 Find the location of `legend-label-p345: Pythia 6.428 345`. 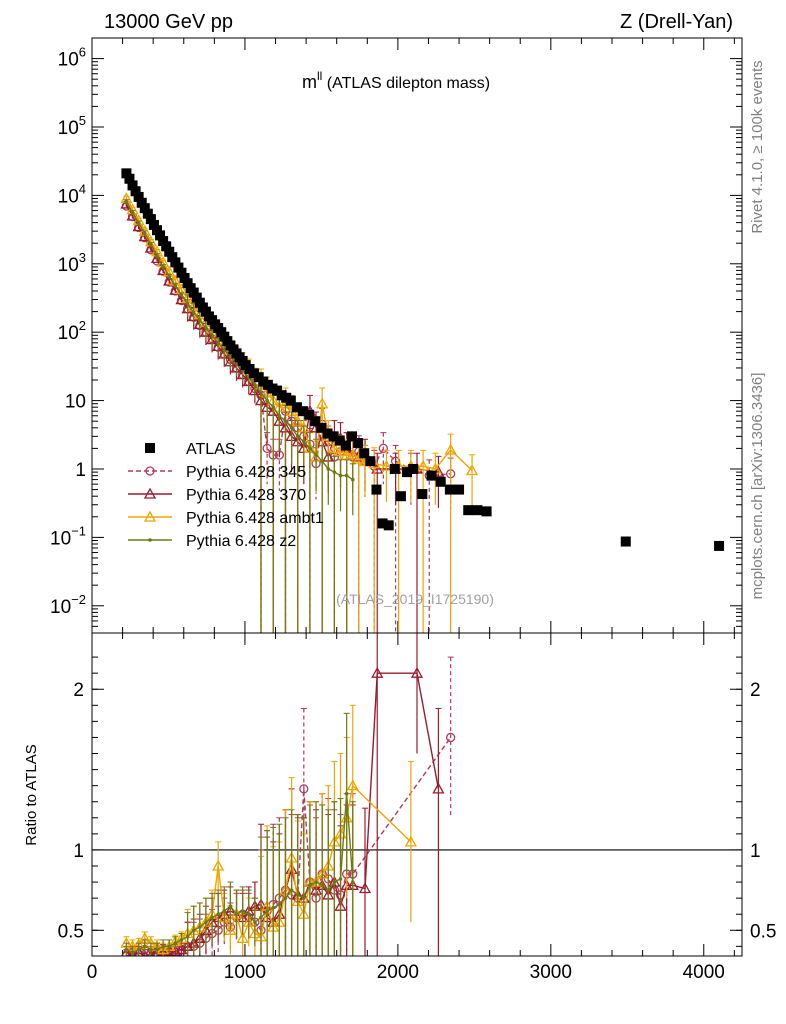

legend-label-p345: Pythia 6.428 345 is located at coordinates (246, 472).